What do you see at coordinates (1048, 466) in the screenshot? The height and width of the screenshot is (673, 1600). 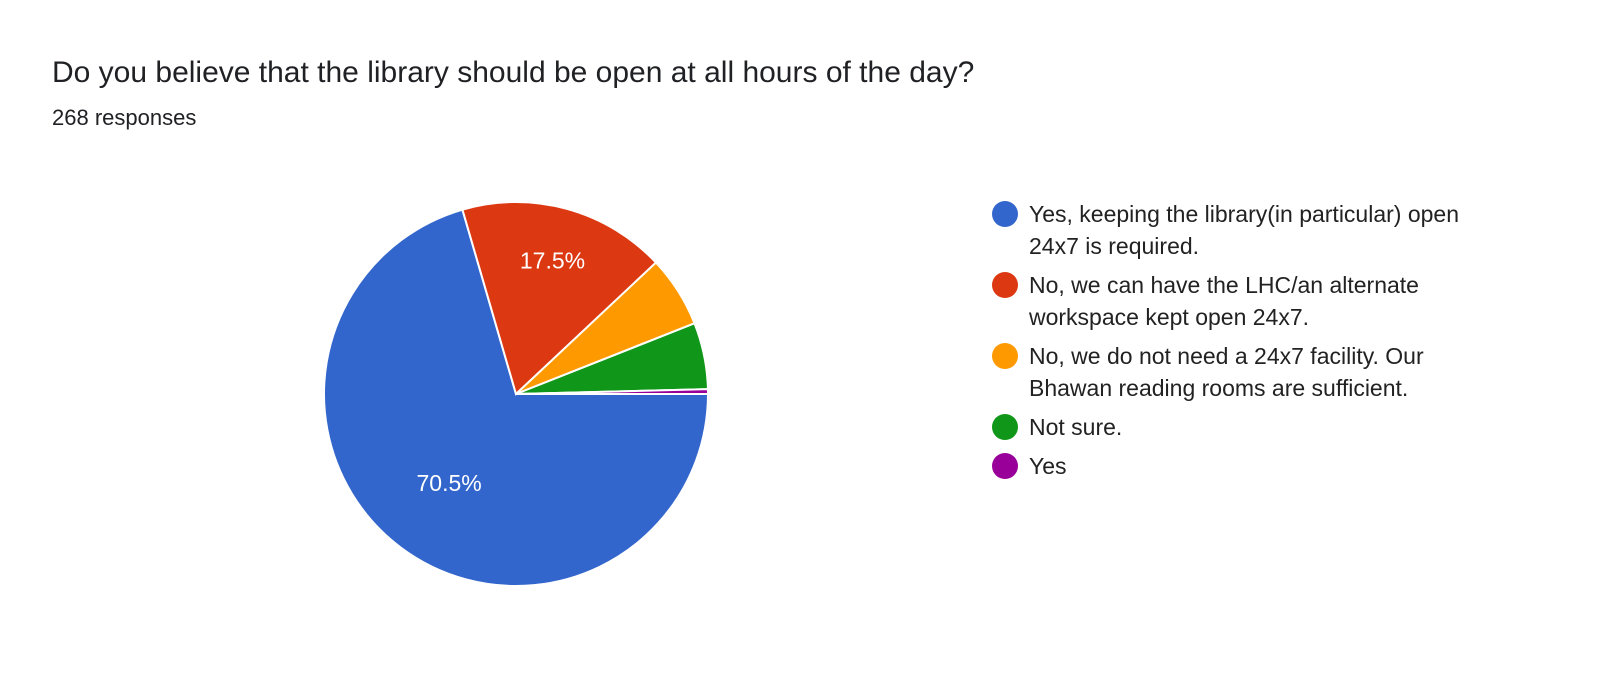 I see `legend-label: Yes` at bounding box center [1048, 466].